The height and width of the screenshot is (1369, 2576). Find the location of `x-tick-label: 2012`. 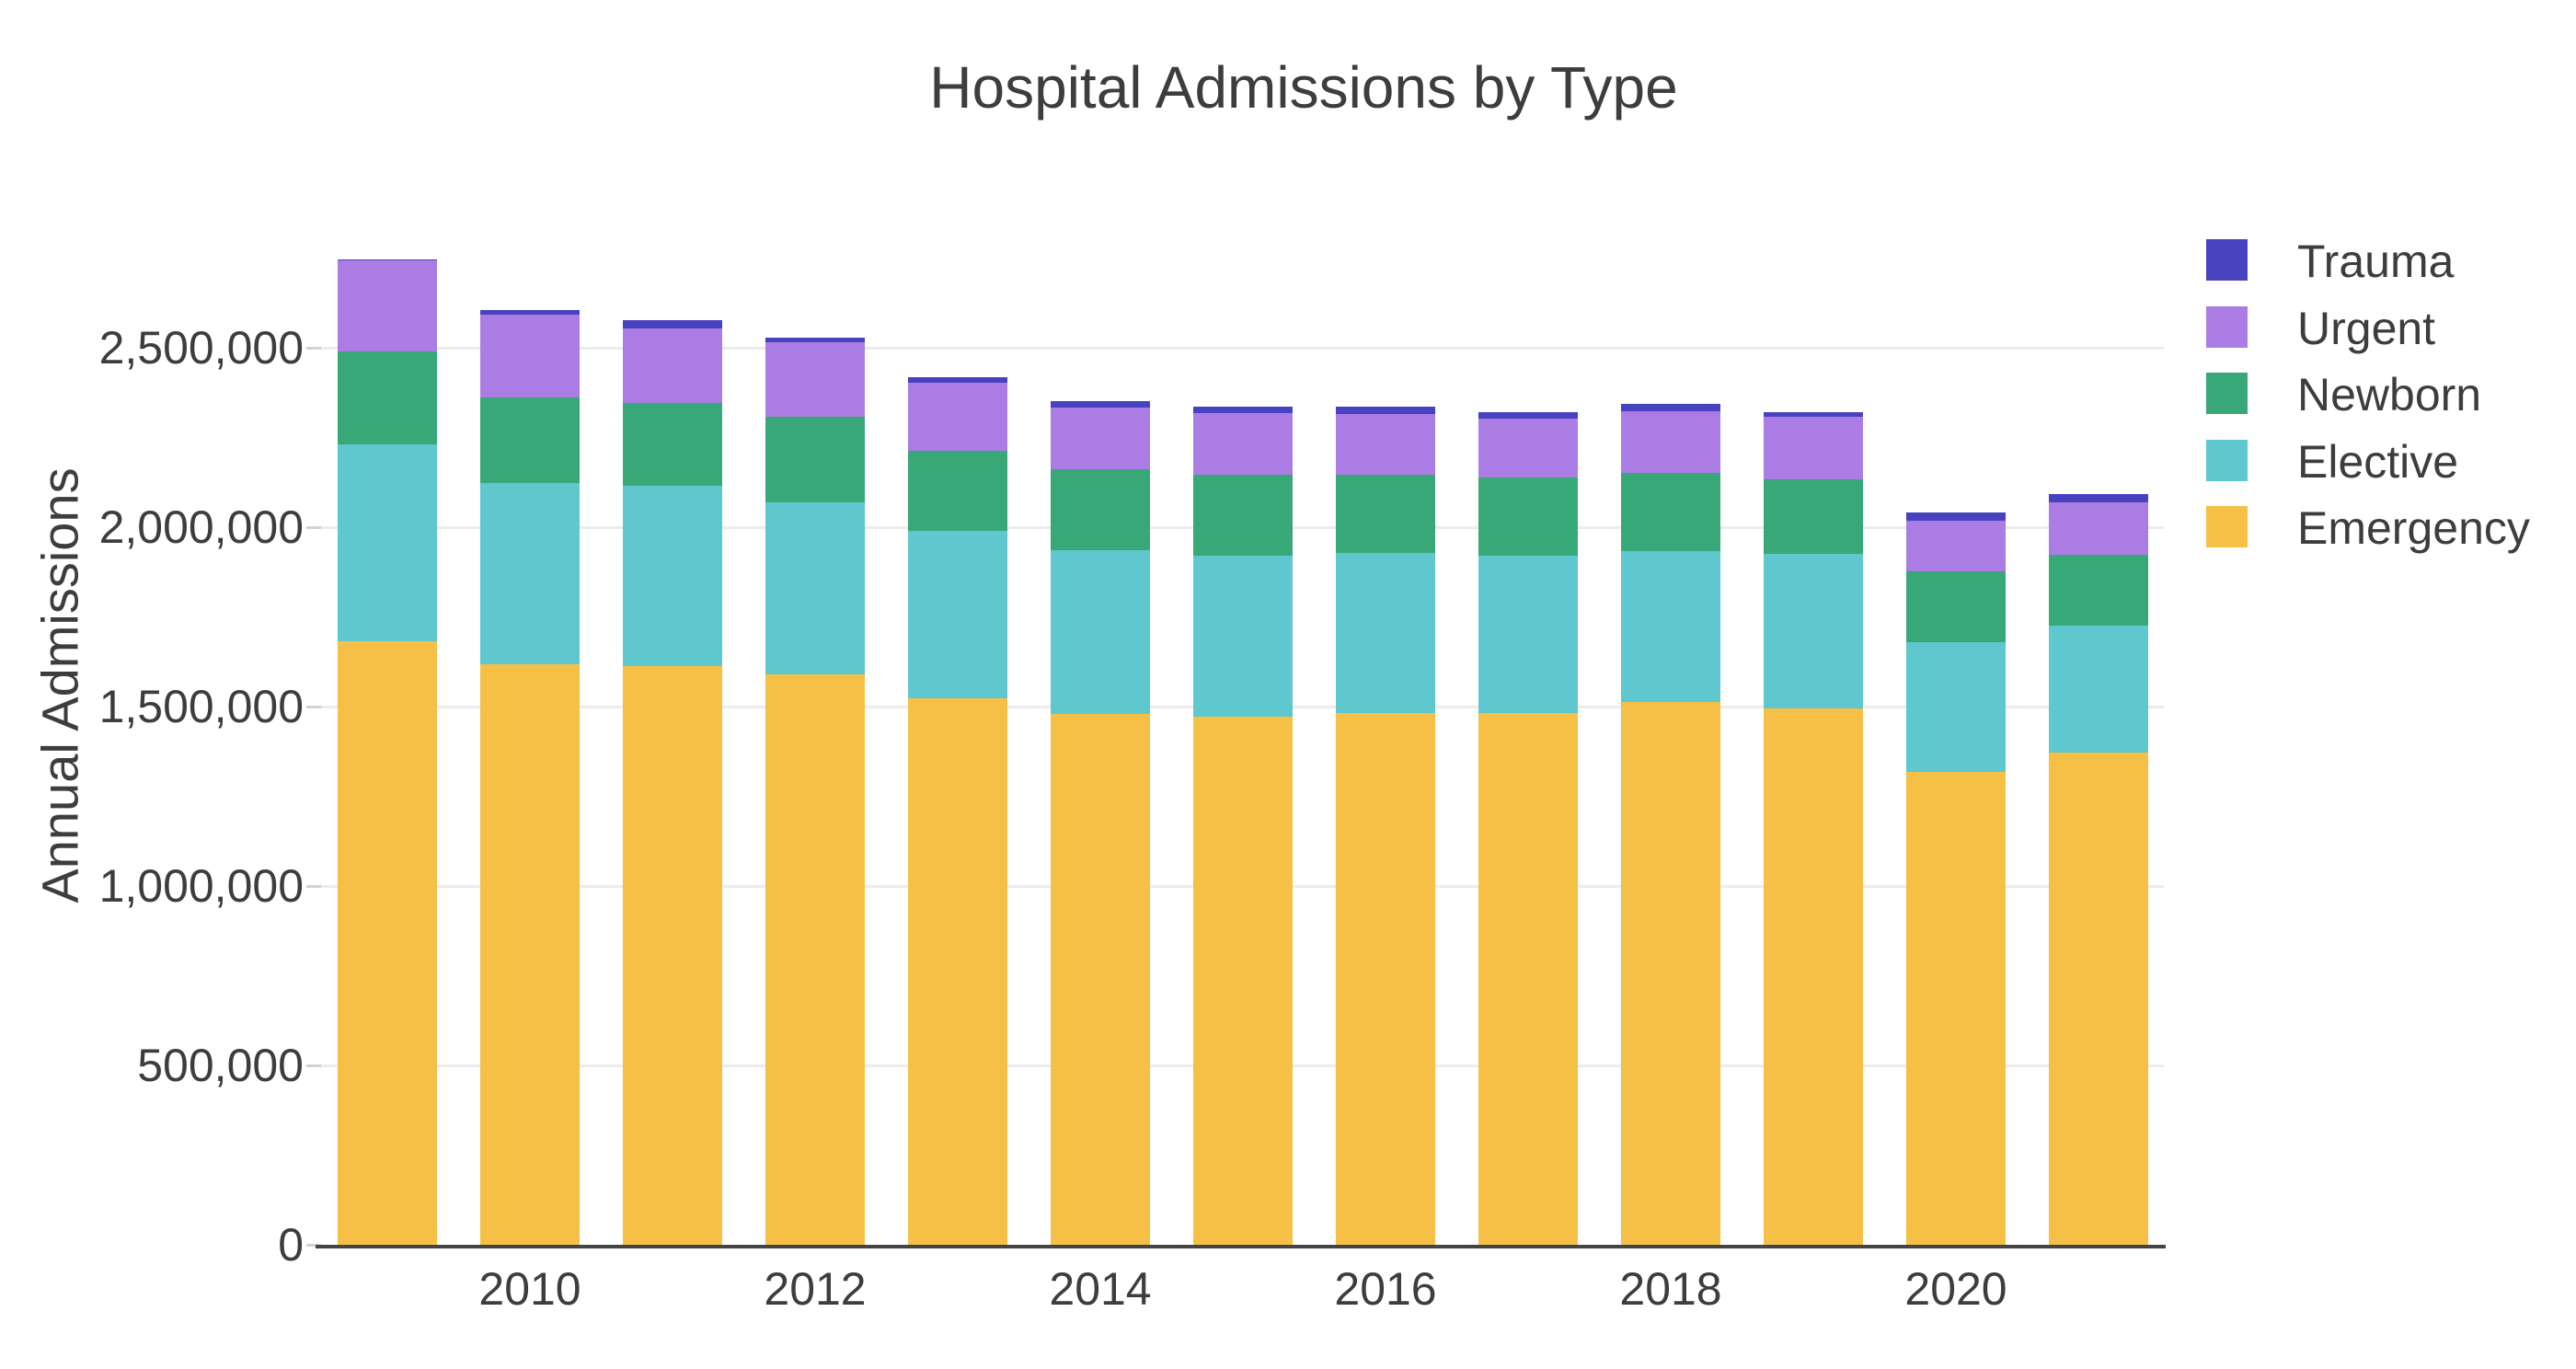

x-tick-label: 2012 is located at coordinates (815, 1289).